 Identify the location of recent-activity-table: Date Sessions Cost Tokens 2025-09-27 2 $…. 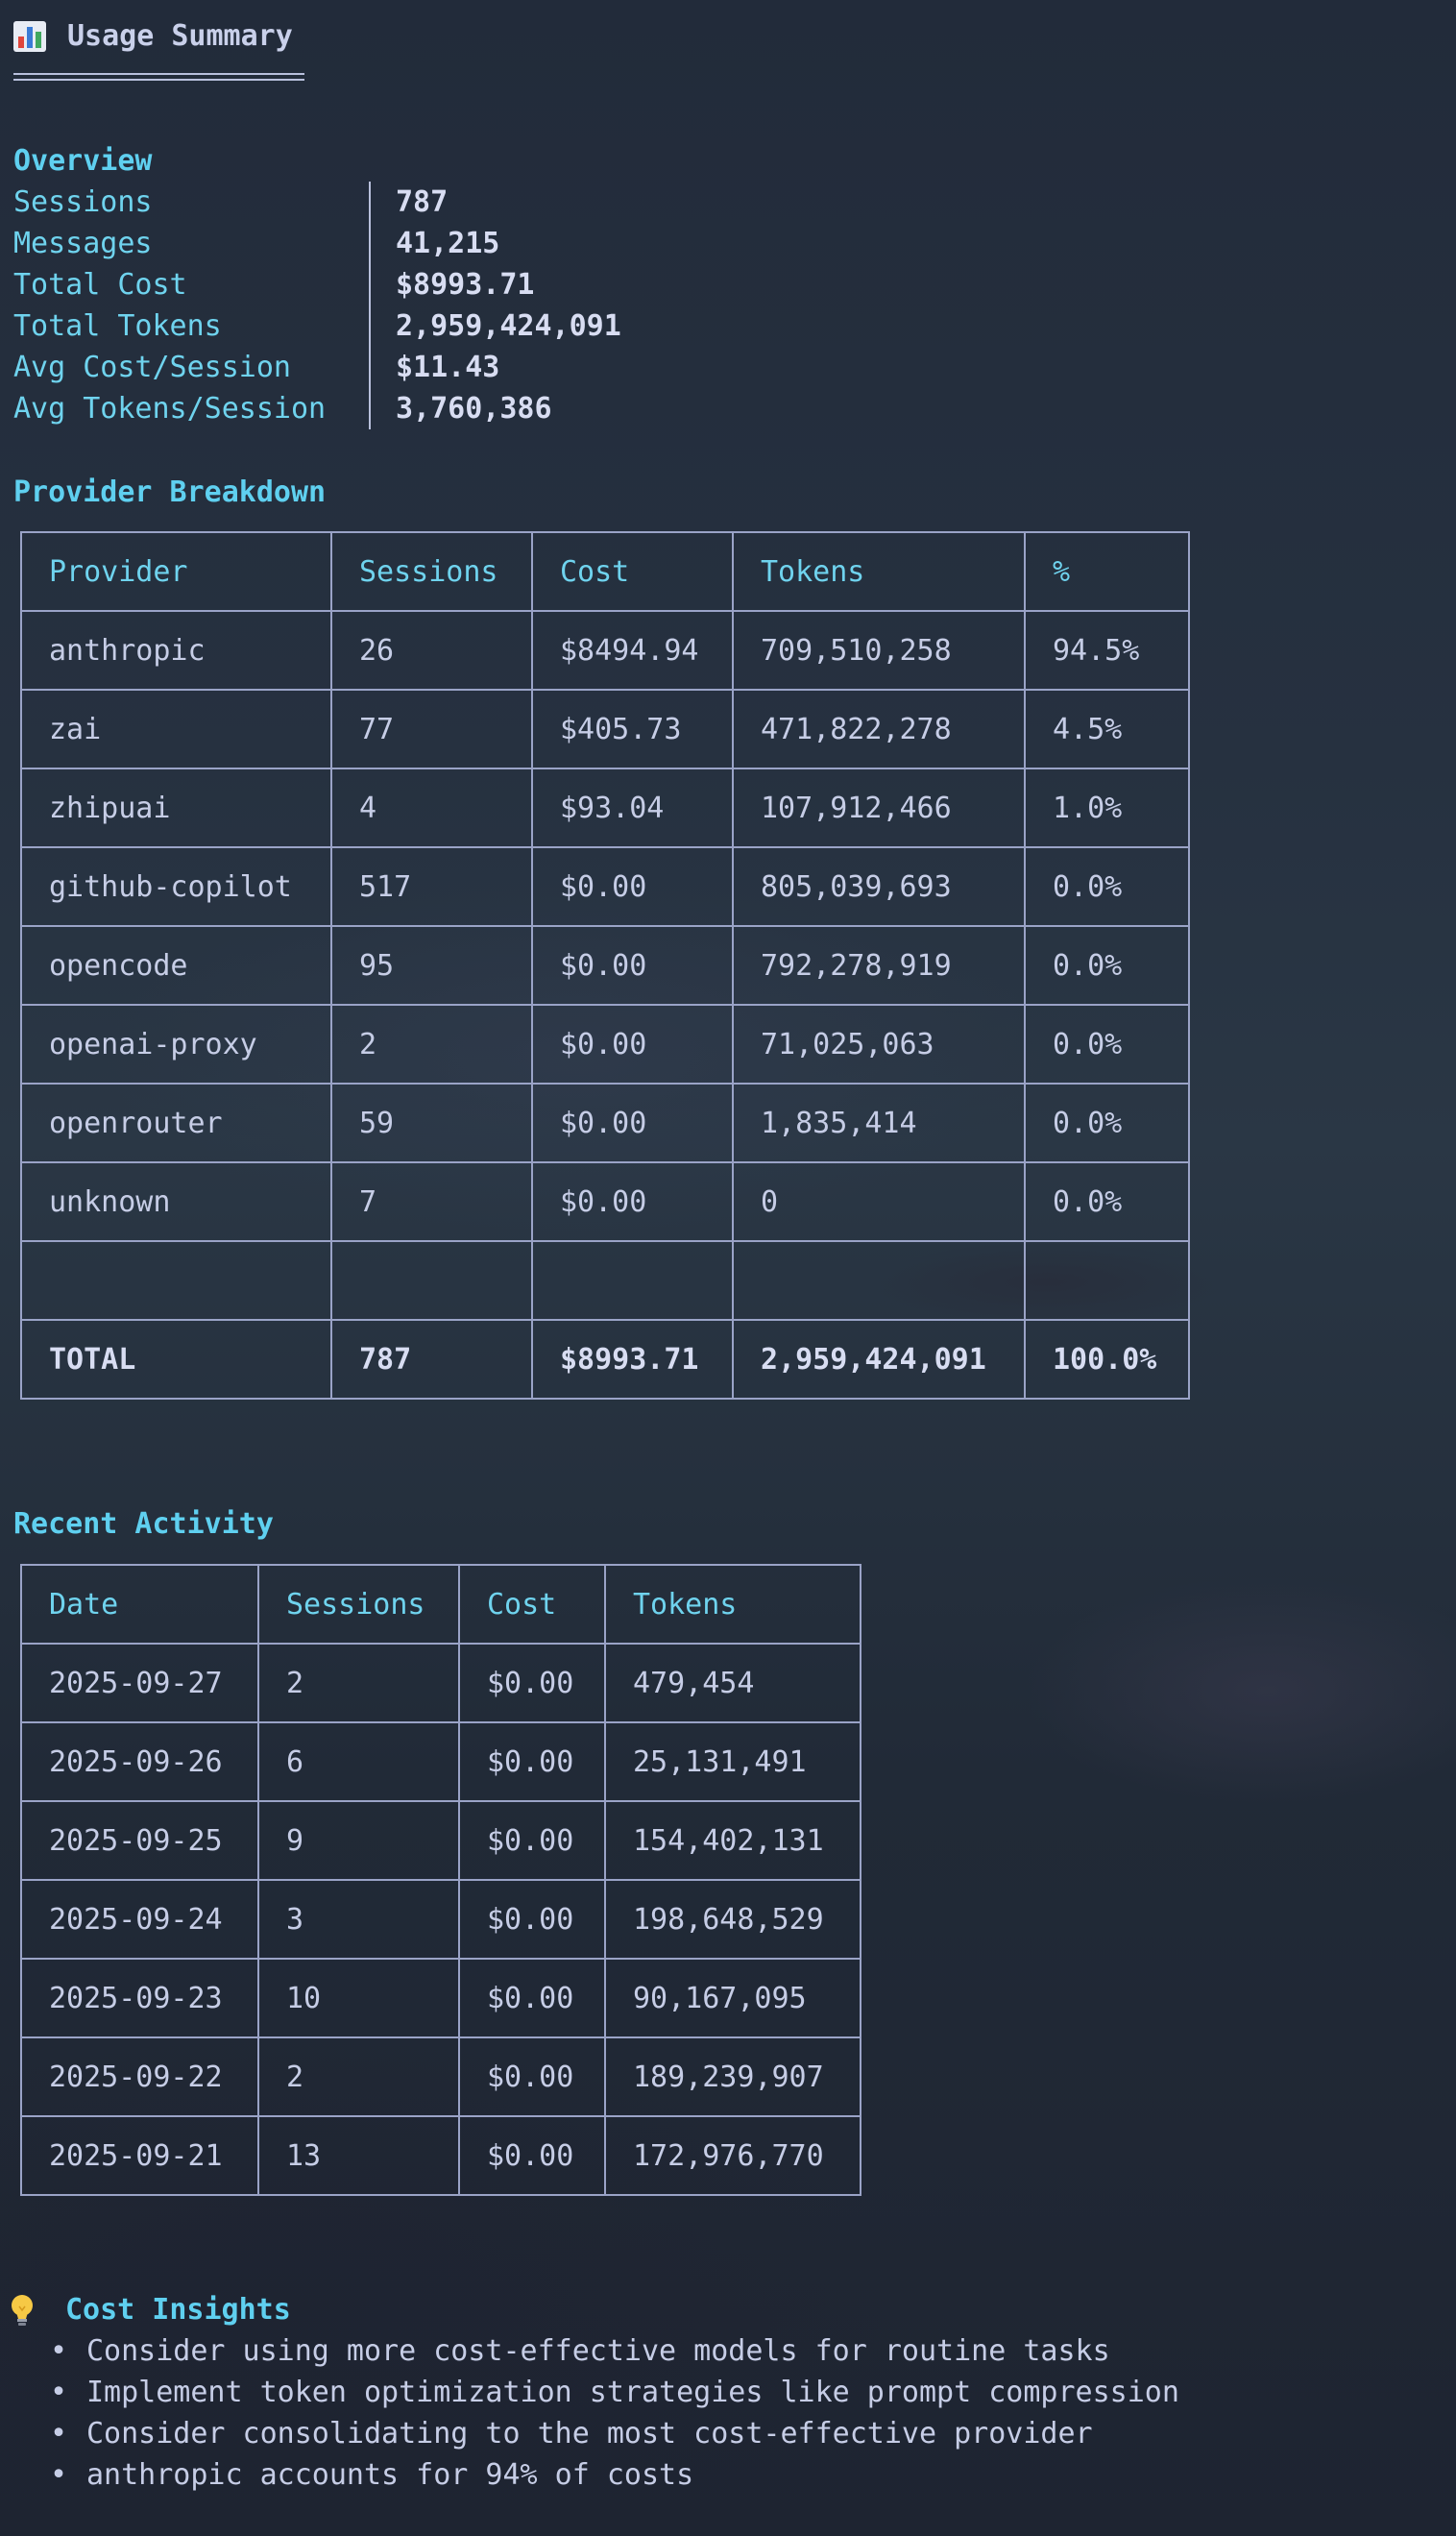
(441, 1880).